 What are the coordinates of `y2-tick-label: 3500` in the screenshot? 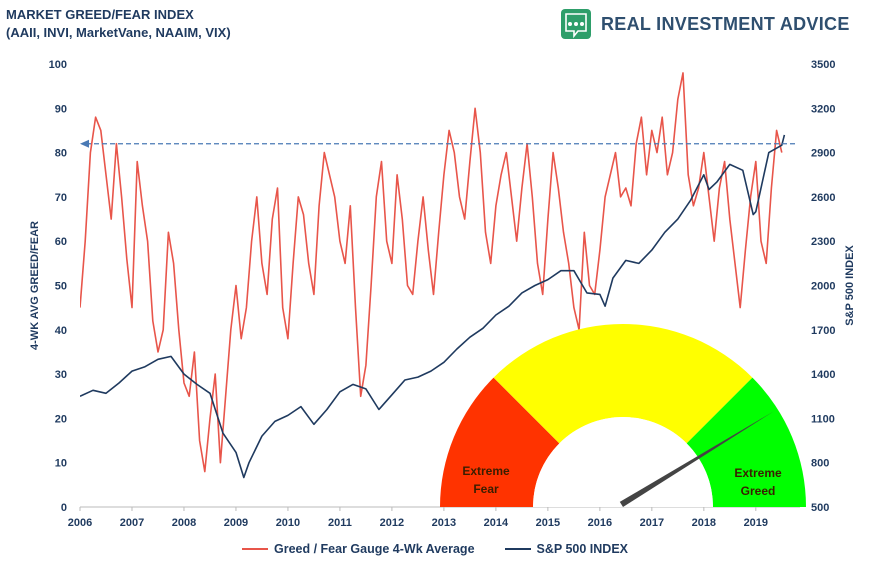 It's located at (823, 65).